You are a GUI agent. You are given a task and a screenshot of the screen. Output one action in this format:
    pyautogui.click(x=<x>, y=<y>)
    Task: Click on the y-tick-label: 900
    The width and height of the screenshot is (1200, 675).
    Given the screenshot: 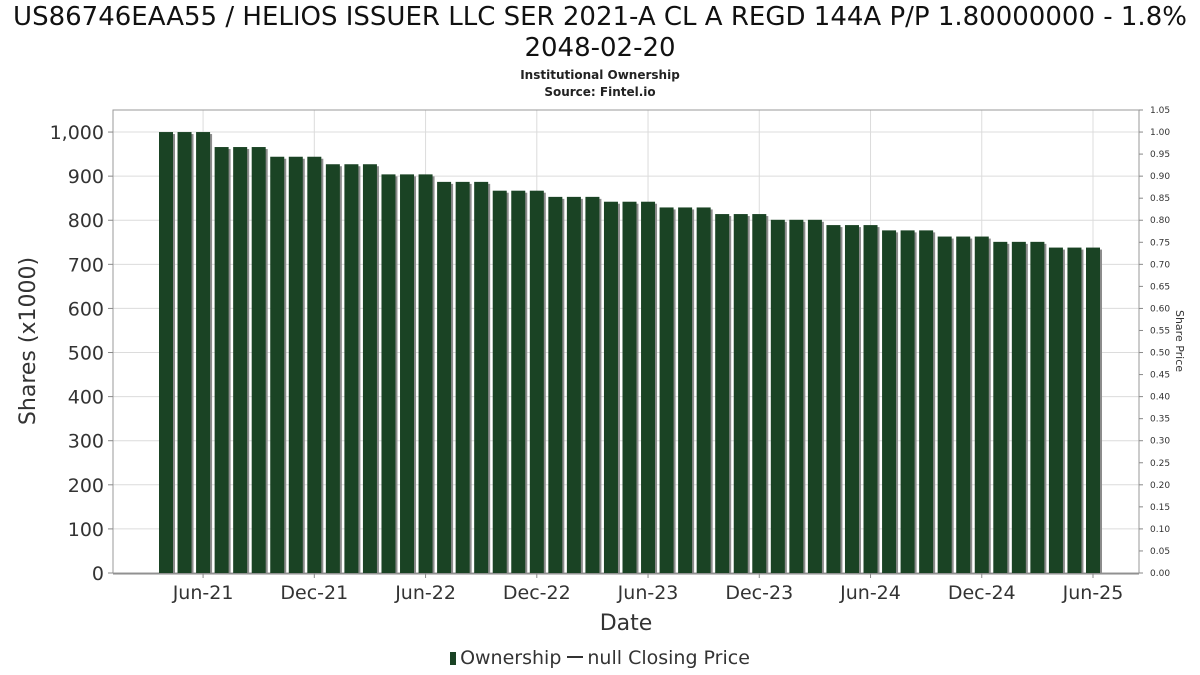 What is the action you would take?
    pyautogui.click(x=86, y=177)
    